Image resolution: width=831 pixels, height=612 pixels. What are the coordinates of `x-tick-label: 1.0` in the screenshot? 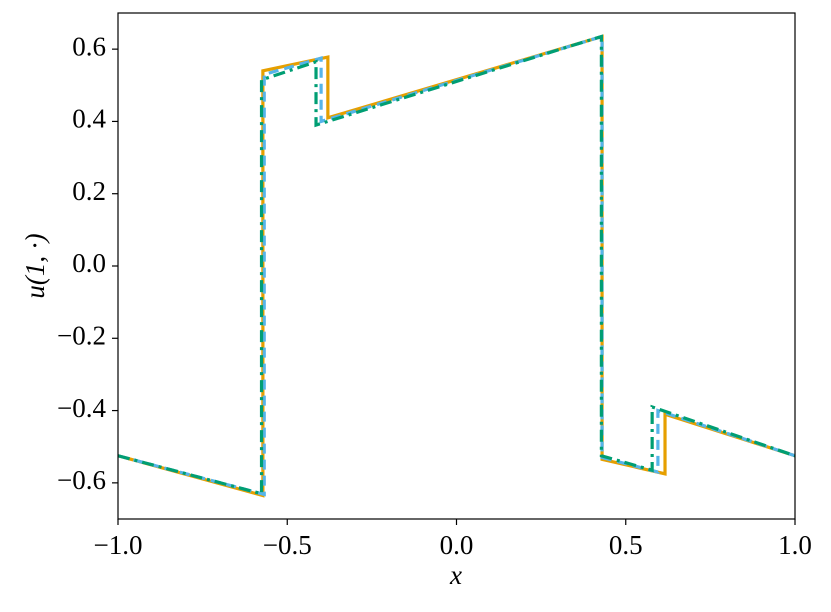 It's located at (795, 545).